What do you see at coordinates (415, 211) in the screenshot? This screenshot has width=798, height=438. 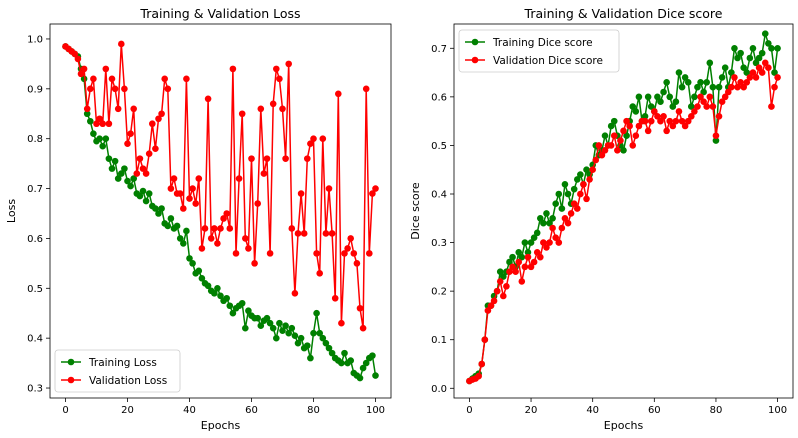 I see `y-axis-label: Dice score` at bounding box center [415, 211].